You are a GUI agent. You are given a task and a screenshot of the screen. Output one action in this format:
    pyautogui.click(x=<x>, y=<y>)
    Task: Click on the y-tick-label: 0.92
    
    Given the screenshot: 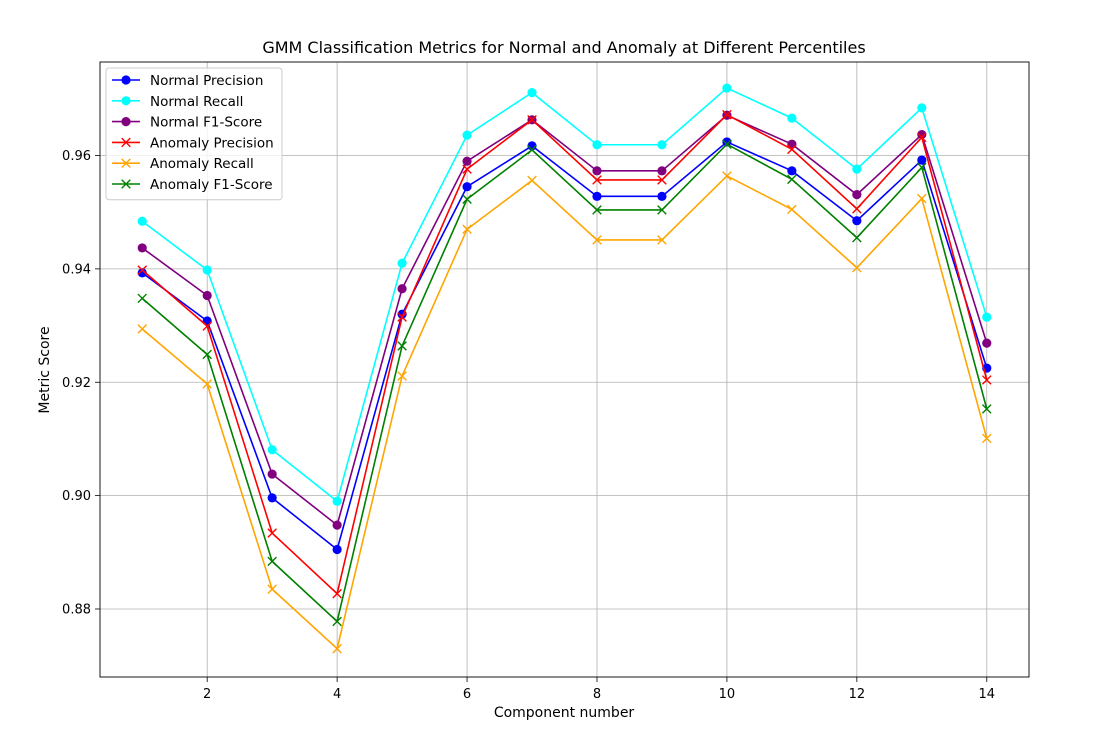 What is the action you would take?
    pyautogui.click(x=76, y=383)
    